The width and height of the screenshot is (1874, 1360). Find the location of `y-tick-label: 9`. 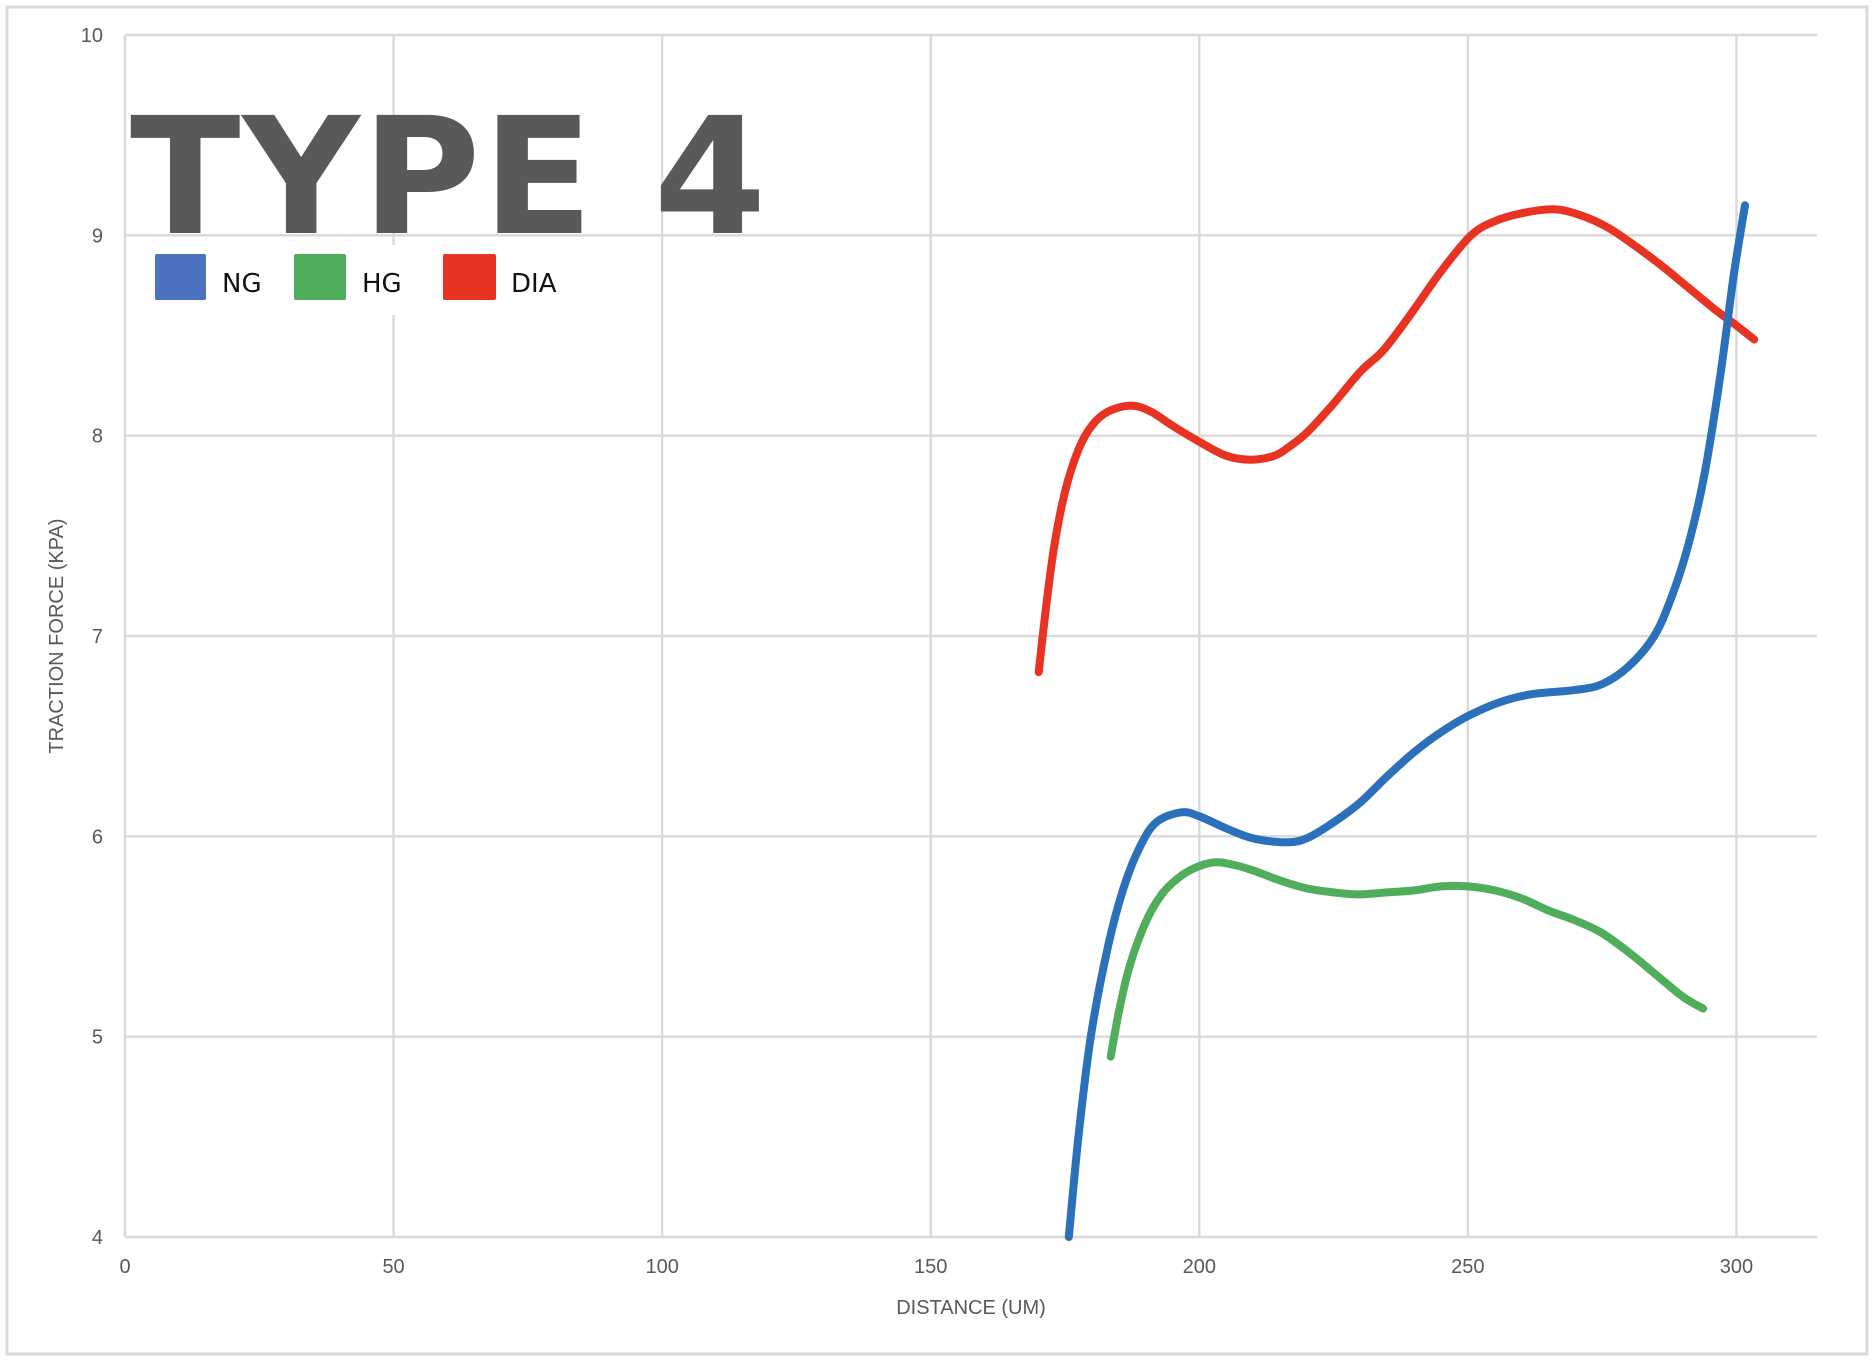

y-tick-label: 9 is located at coordinates (97, 236).